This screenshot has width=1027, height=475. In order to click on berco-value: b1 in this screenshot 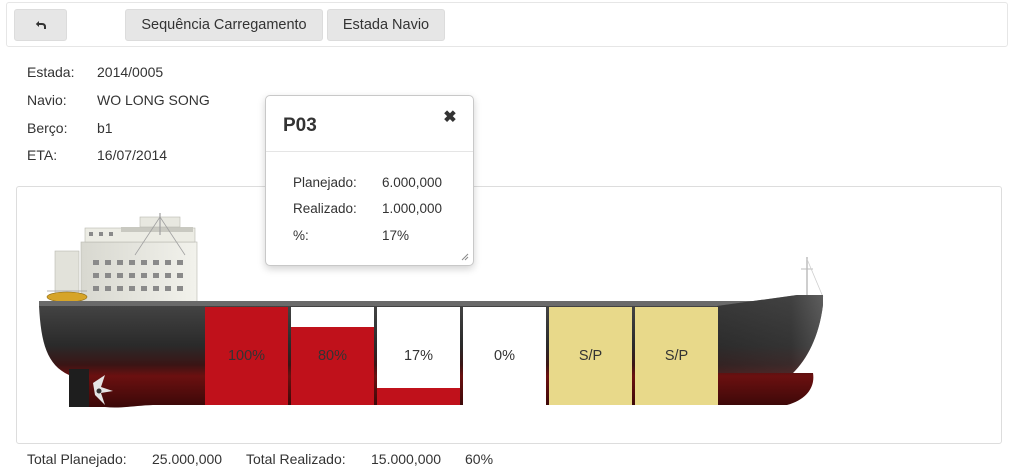, I will do `click(105, 128)`.